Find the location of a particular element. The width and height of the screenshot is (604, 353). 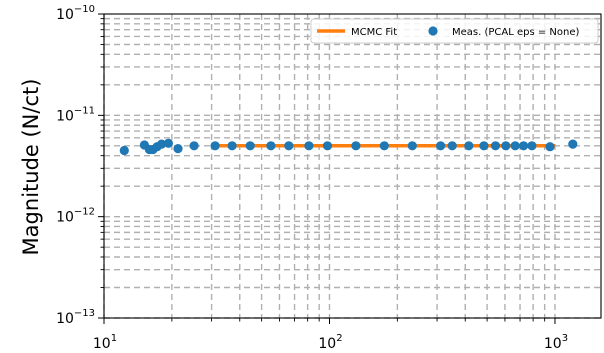

y-tick-label: 10−11 is located at coordinates (75, 114).